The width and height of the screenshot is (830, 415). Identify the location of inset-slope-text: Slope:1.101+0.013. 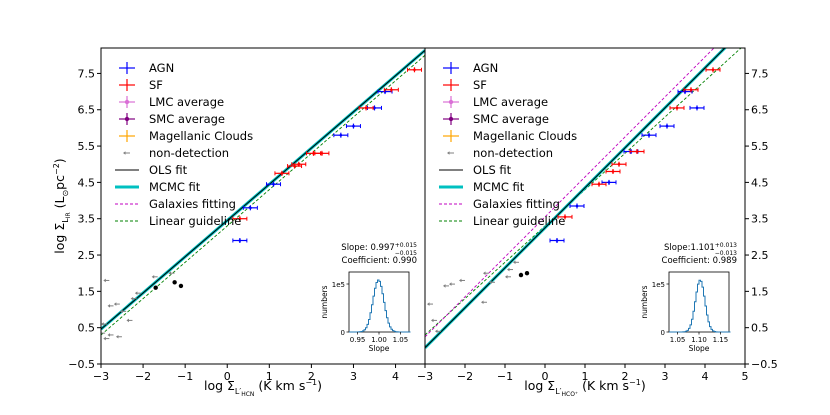
(700, 247).